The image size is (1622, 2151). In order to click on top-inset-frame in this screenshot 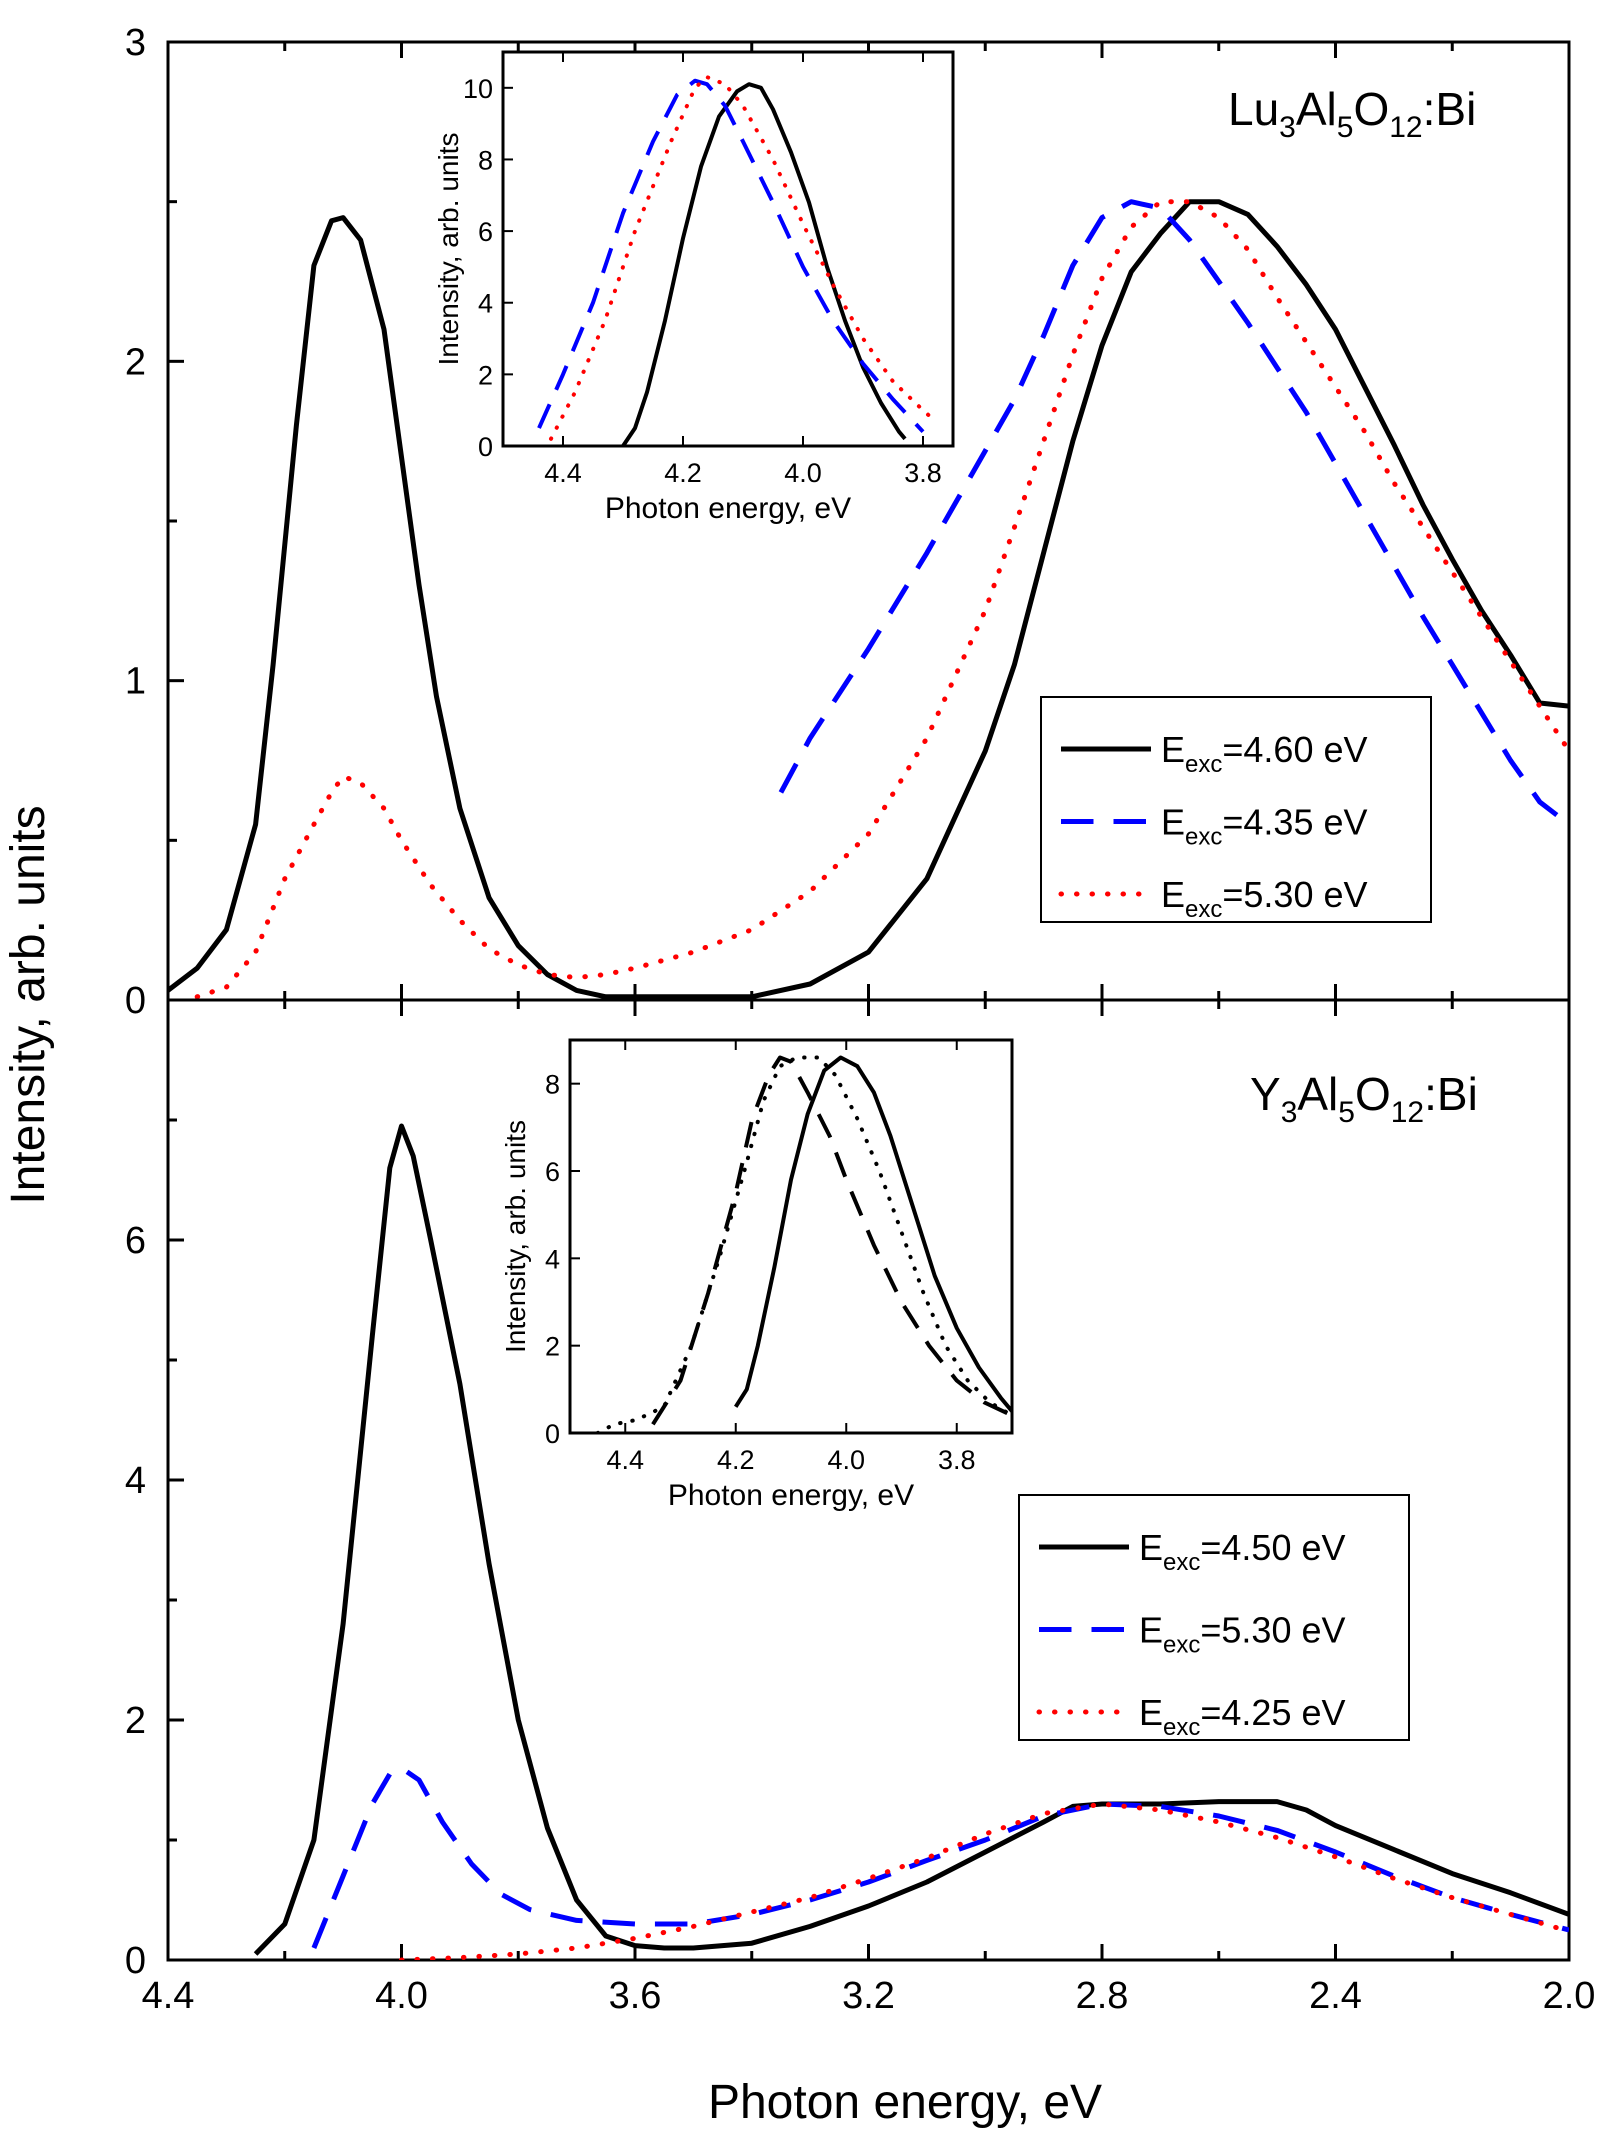, I will do `click(728, 249)`.